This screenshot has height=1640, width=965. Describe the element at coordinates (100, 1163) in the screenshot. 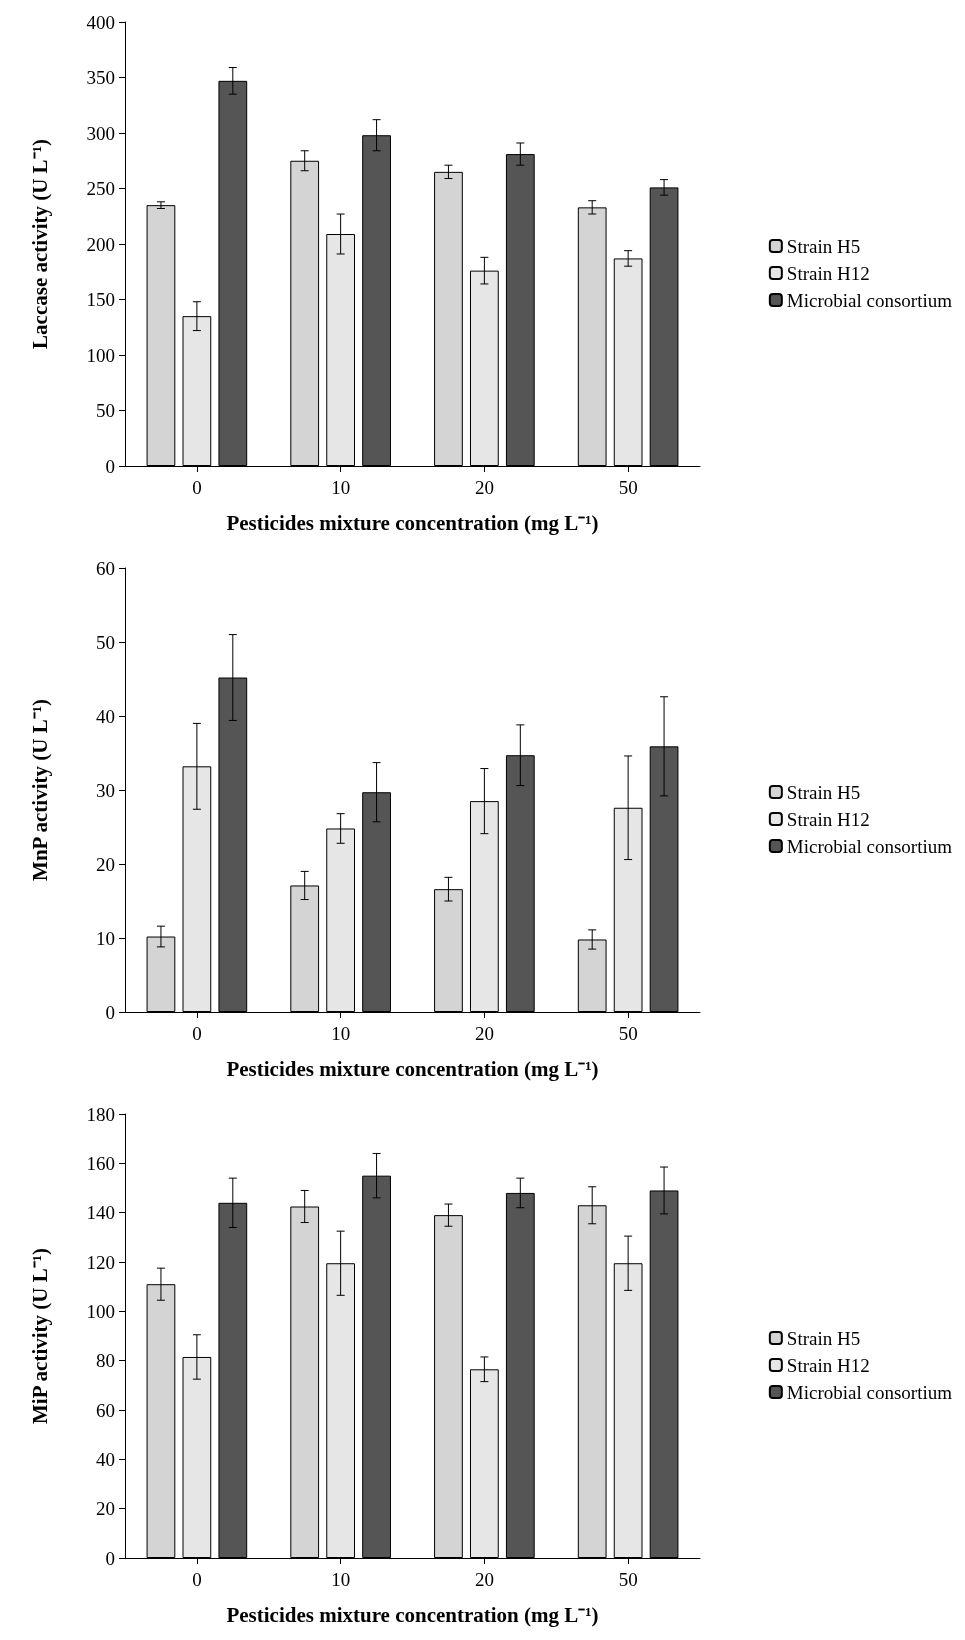

I see `y-tick-label: 160` at that location.